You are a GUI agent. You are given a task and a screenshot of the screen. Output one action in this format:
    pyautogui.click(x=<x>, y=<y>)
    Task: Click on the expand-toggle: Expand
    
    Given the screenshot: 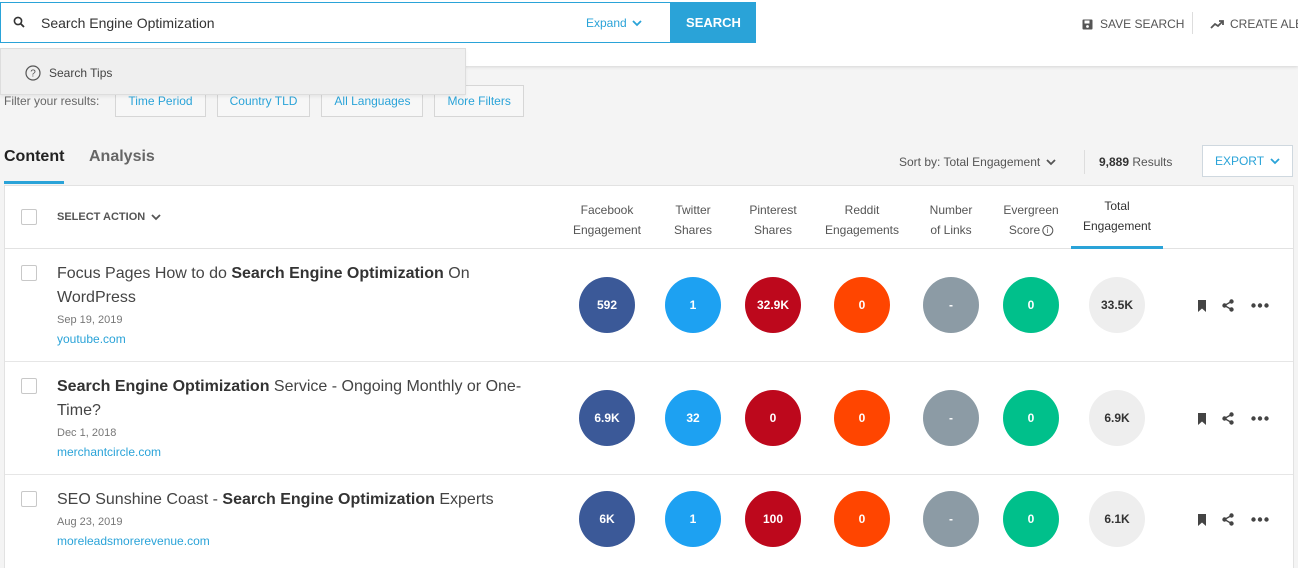 What is the action you would take?
    pyautogui.click(x=614, y=23)
    